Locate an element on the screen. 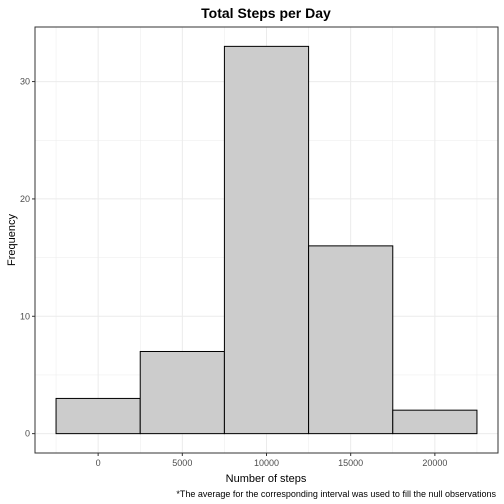 This screenshot has width=504, height=504. x-tick-label: 15000 is located at coordinates (350, 463).